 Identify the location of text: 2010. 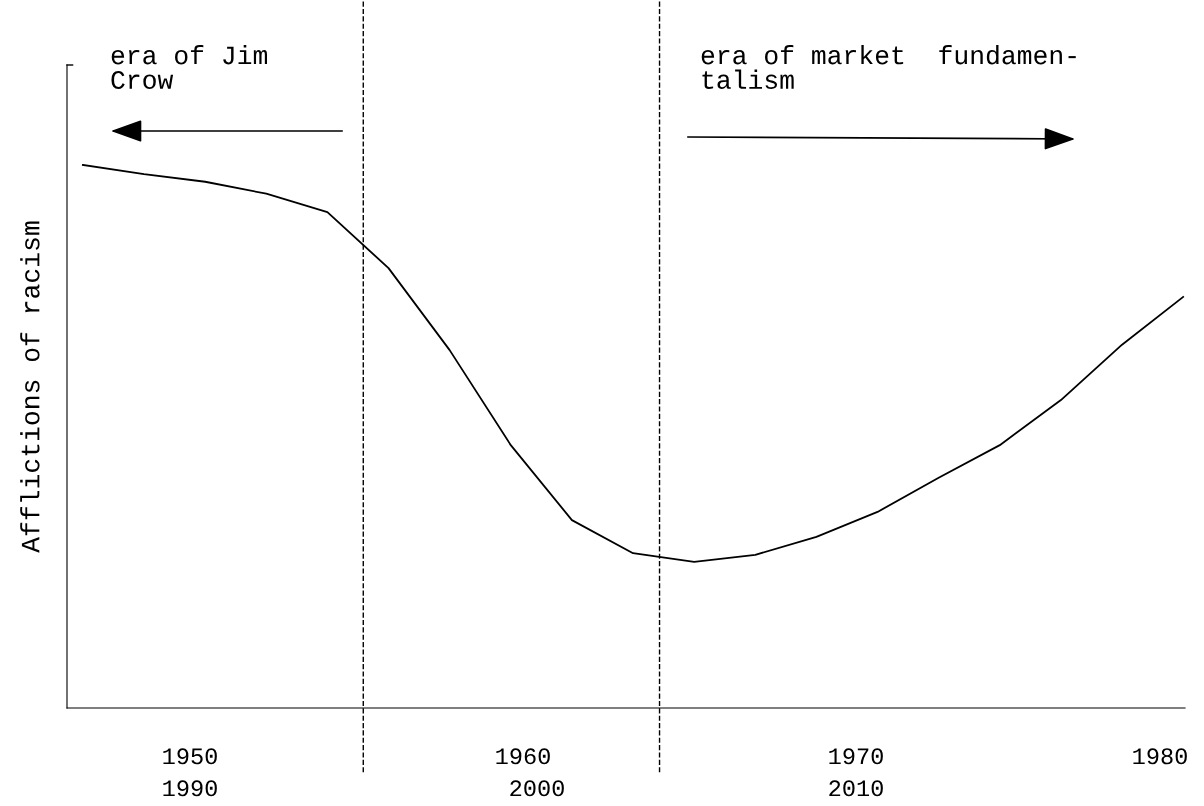
(856, 788).